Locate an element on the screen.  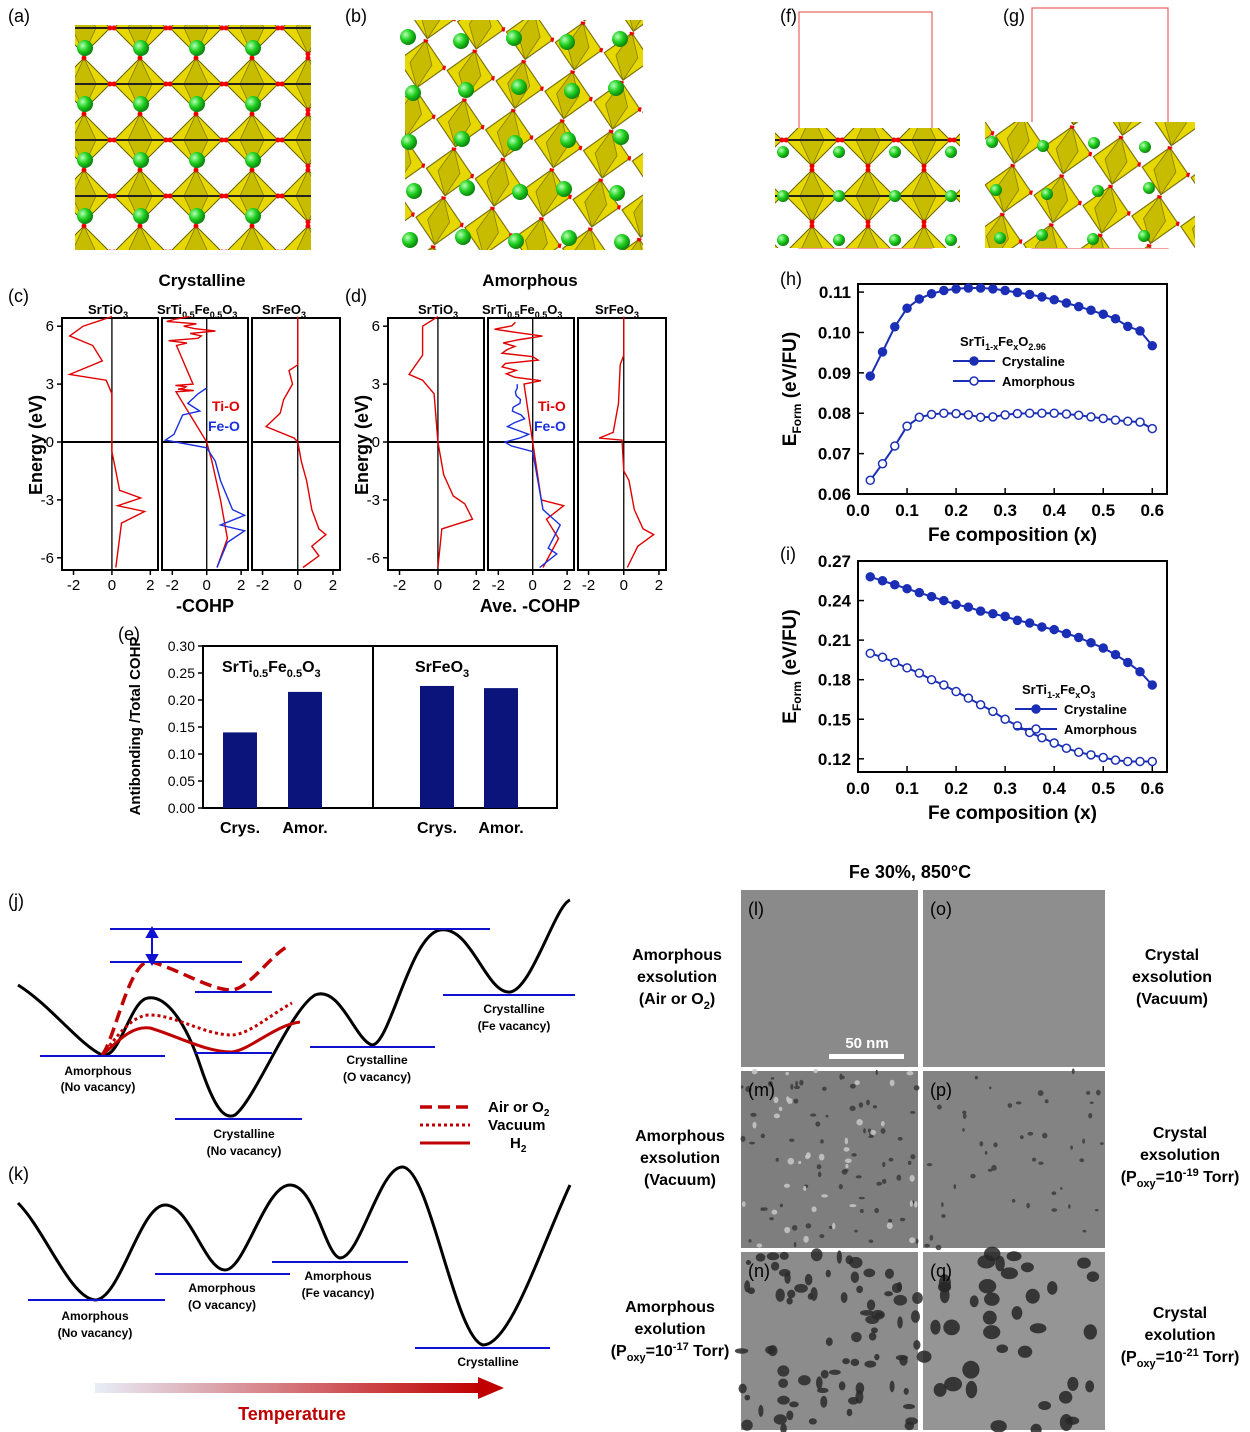
y-tick-label: 0.21 is located at coordinates (834, 640).